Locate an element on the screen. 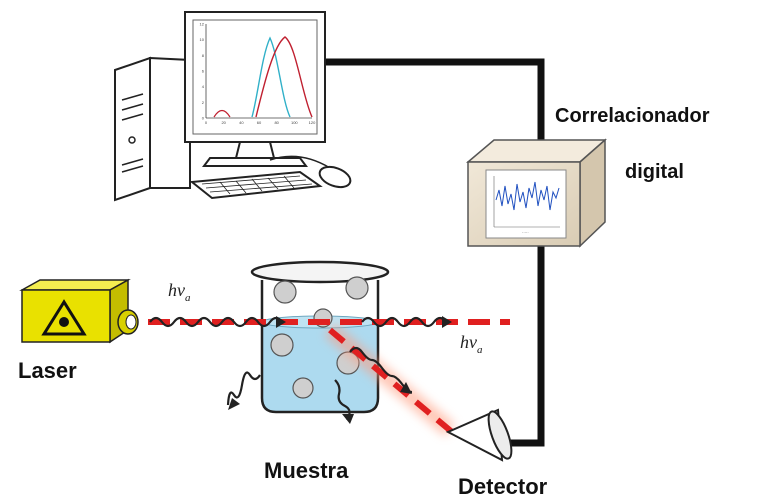 The width and height of the screenshot is (777, 499). plot-x-tick-label: 120 is located at coordinates (312, 122).